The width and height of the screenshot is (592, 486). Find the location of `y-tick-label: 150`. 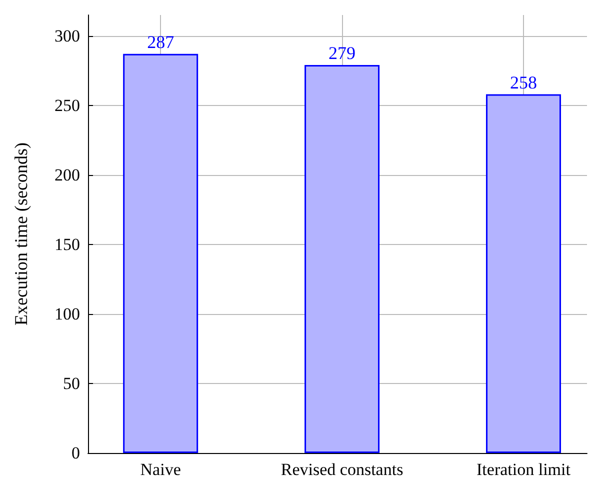

y-tick-label: 150 is located at coordinates (67, 244).